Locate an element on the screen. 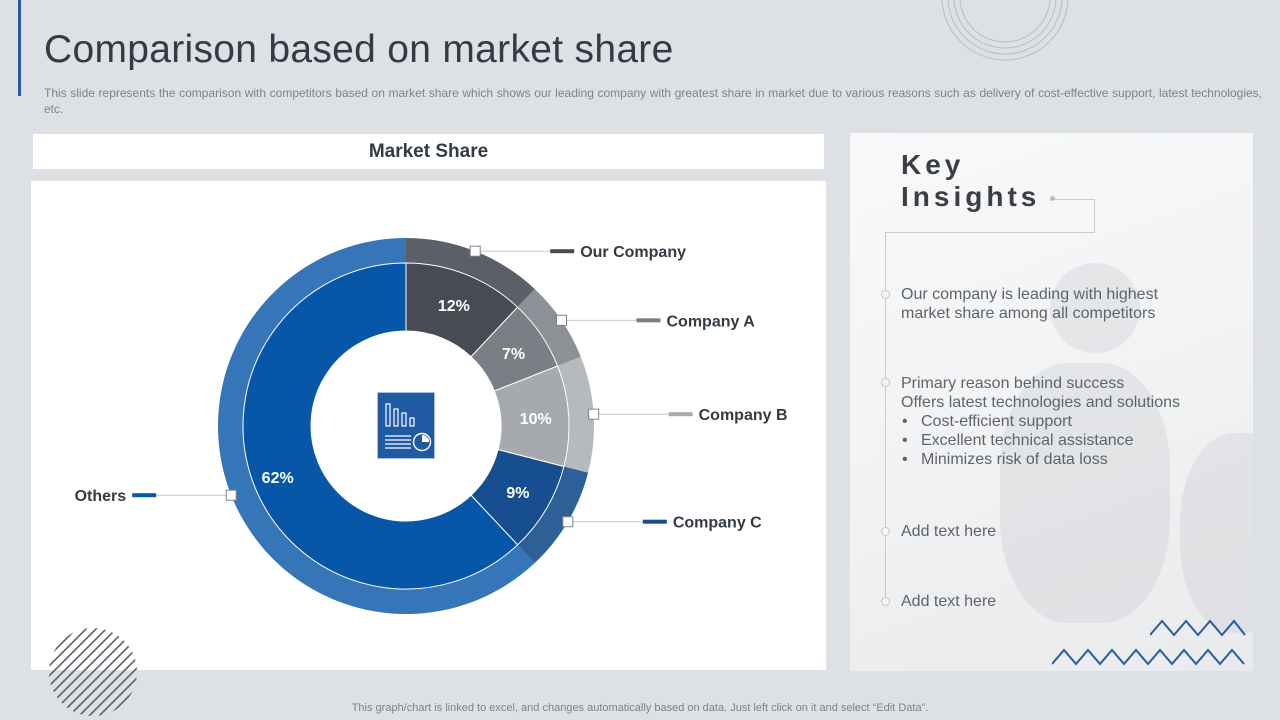  report-chart-icon is located at coordinates (406, 425).